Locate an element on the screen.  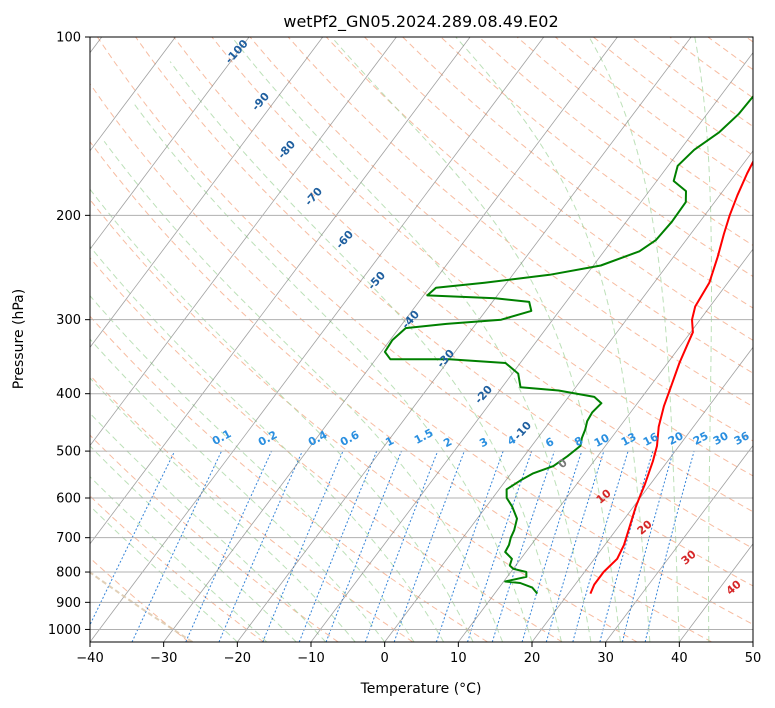
x-tick-label: −30 is located at coordinates (163, 658).